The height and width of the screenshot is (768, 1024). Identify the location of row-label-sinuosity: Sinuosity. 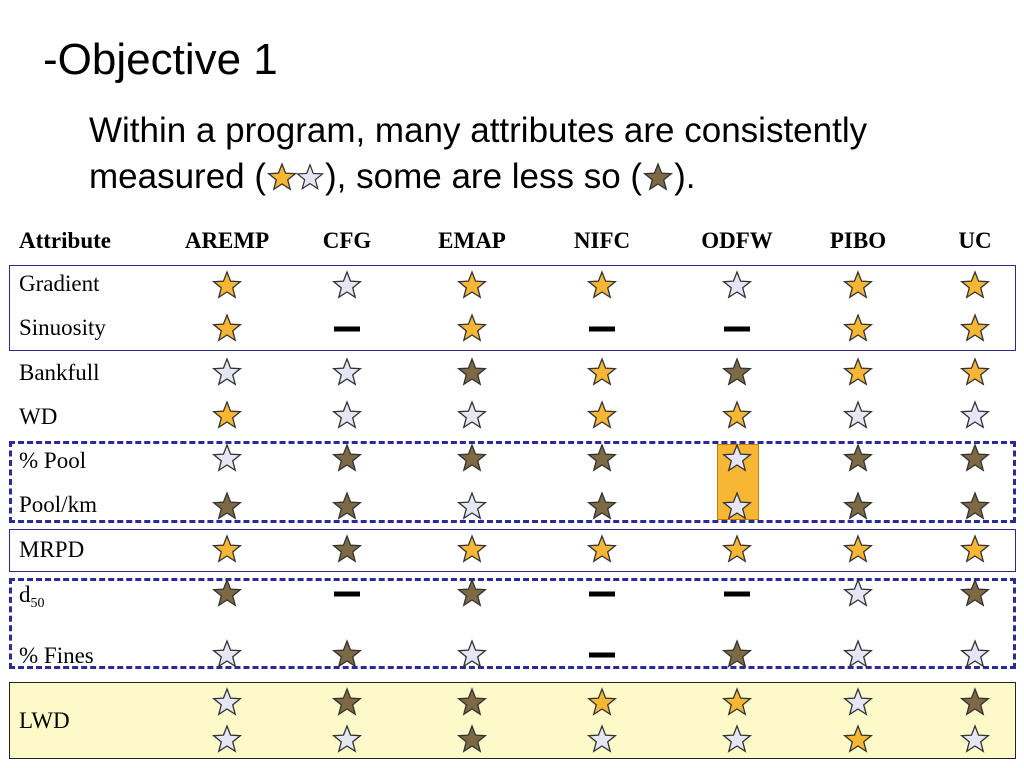
(62, 327).